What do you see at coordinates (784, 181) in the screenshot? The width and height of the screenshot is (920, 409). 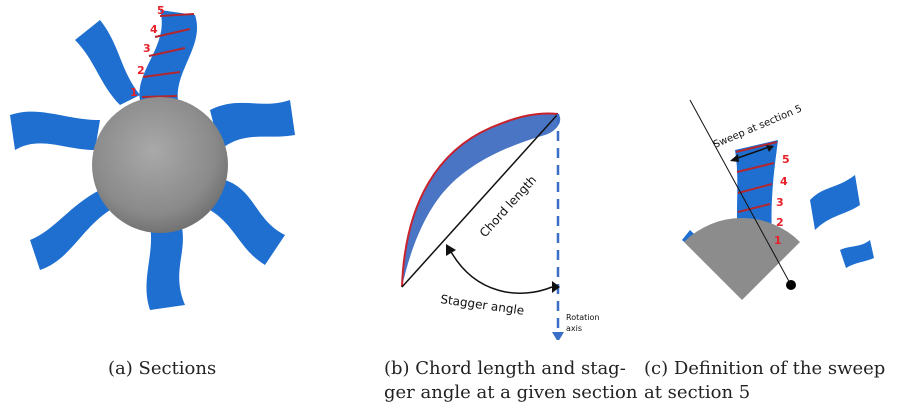 I see `sweep-section-label-4: 4` at bounding box center [784, 181].